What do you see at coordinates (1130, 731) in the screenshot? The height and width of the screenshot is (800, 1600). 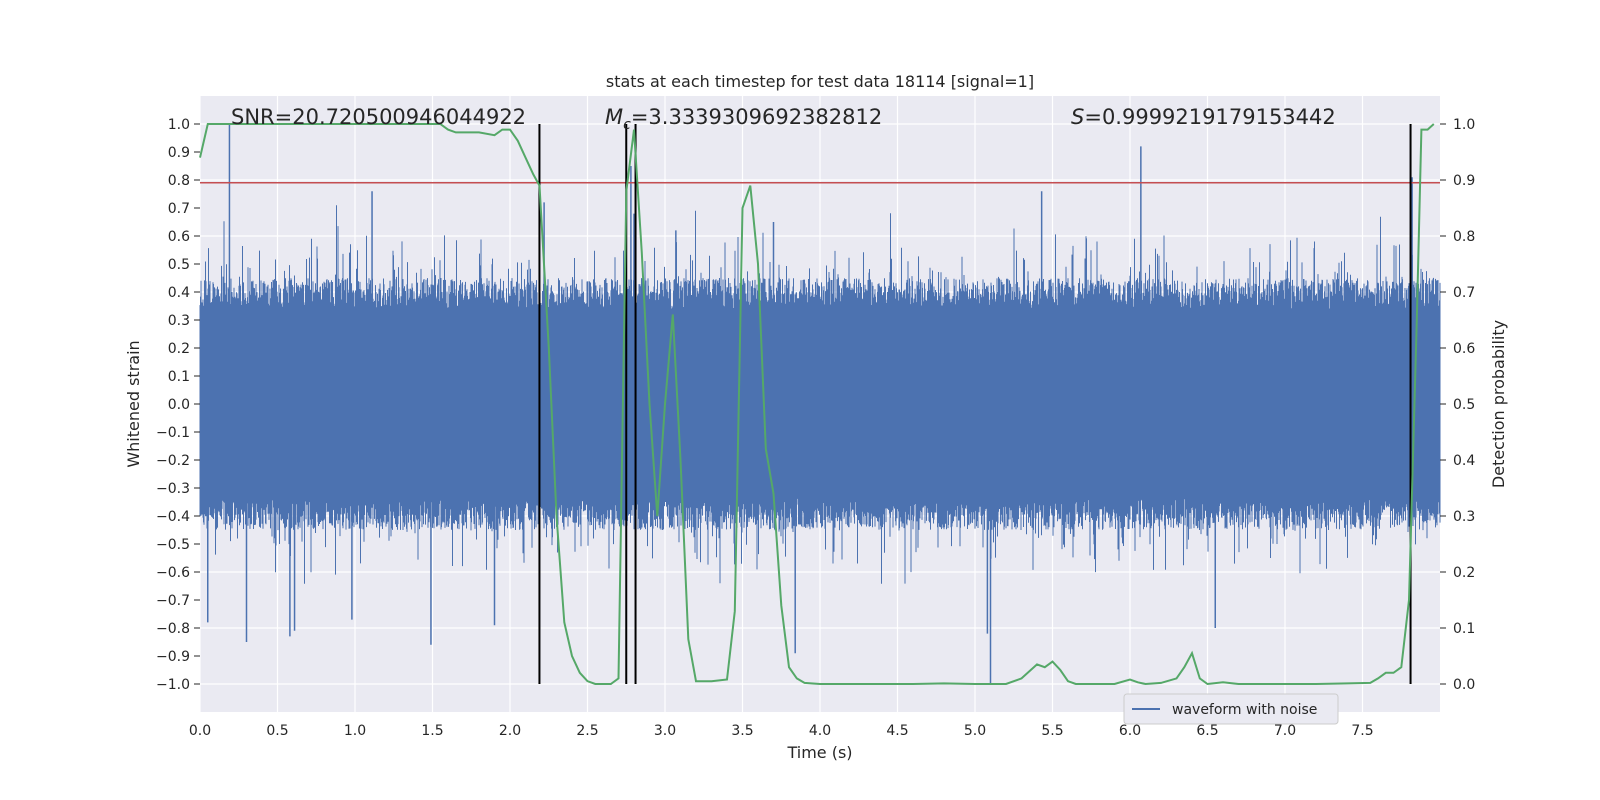 I see `x-tick-label: 6.0` at bounding box center [1130, 731].